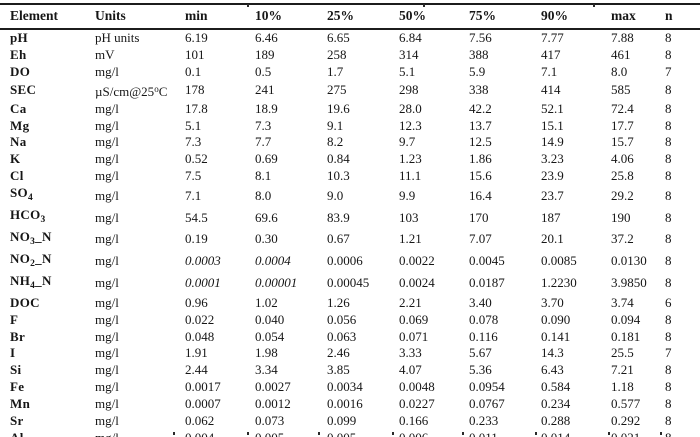 The image size is (700, 437). What do you see at coordinates (479, 90) in the screenshot?
I see `value-cell: 338` at bounding box center [479, 90].